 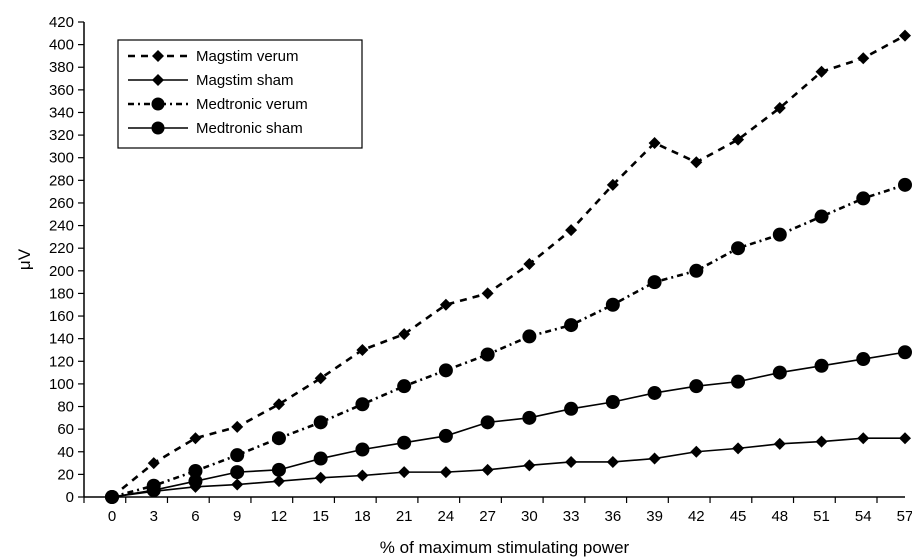 I want to click on x-tick-label: 45, so click(x=738, y=516).